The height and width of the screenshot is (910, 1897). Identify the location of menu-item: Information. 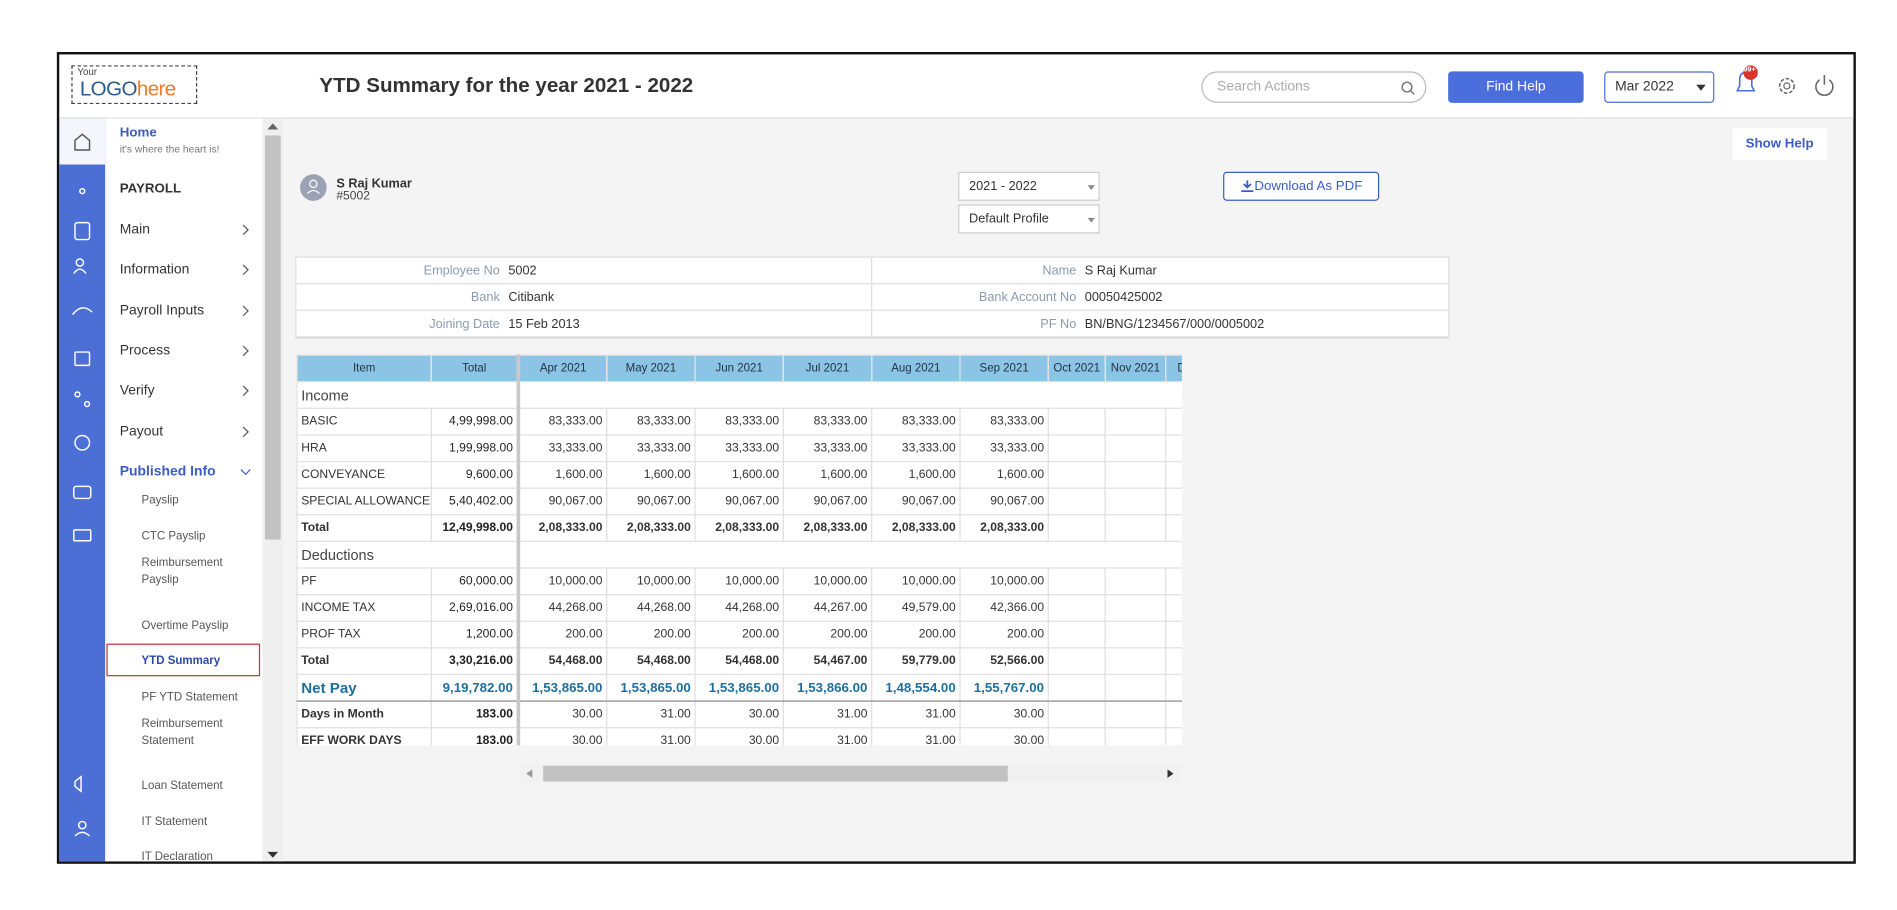
(154, 270).